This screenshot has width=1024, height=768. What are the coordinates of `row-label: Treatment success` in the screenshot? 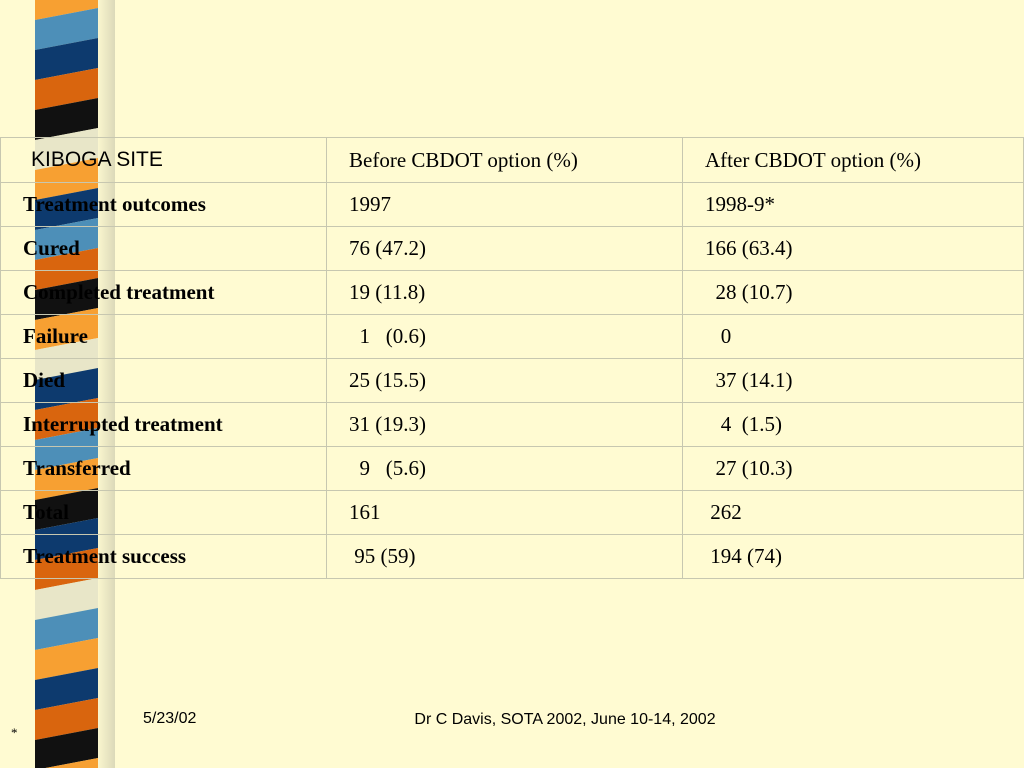 It's located at (163, 556).